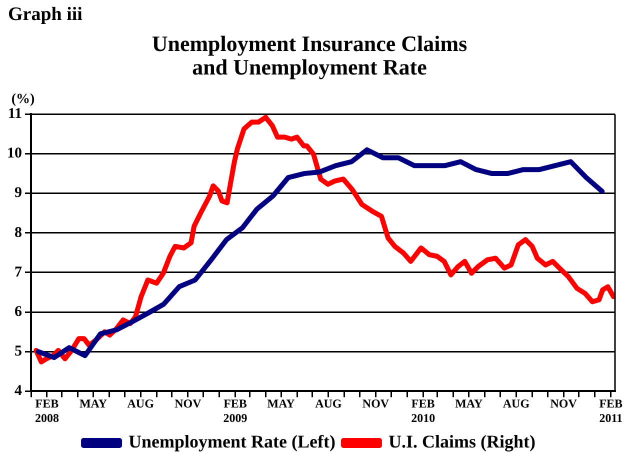  I want to click on x-tick-label: FEB 2008, so click(46, 410).